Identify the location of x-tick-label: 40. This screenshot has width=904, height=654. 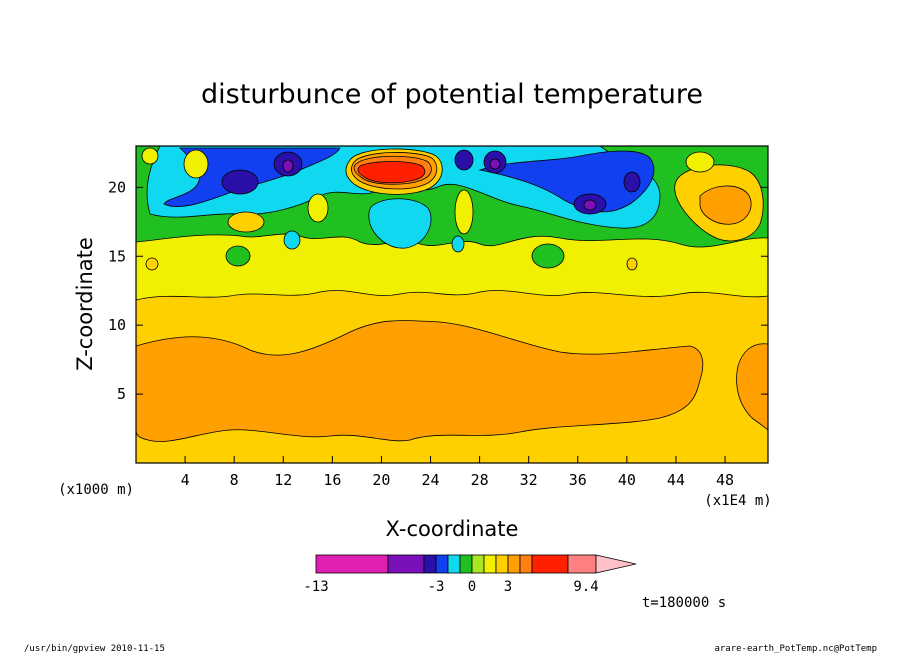
(627, 480).